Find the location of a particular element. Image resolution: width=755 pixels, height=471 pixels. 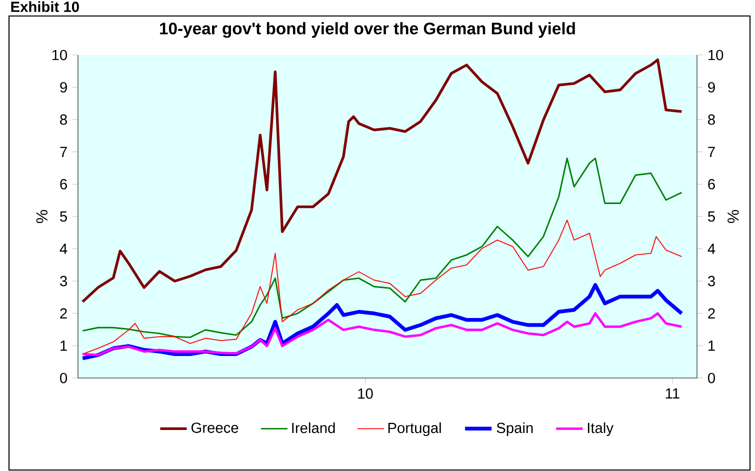

y2-tick-label: 0 is located at coordinates (711, 378).